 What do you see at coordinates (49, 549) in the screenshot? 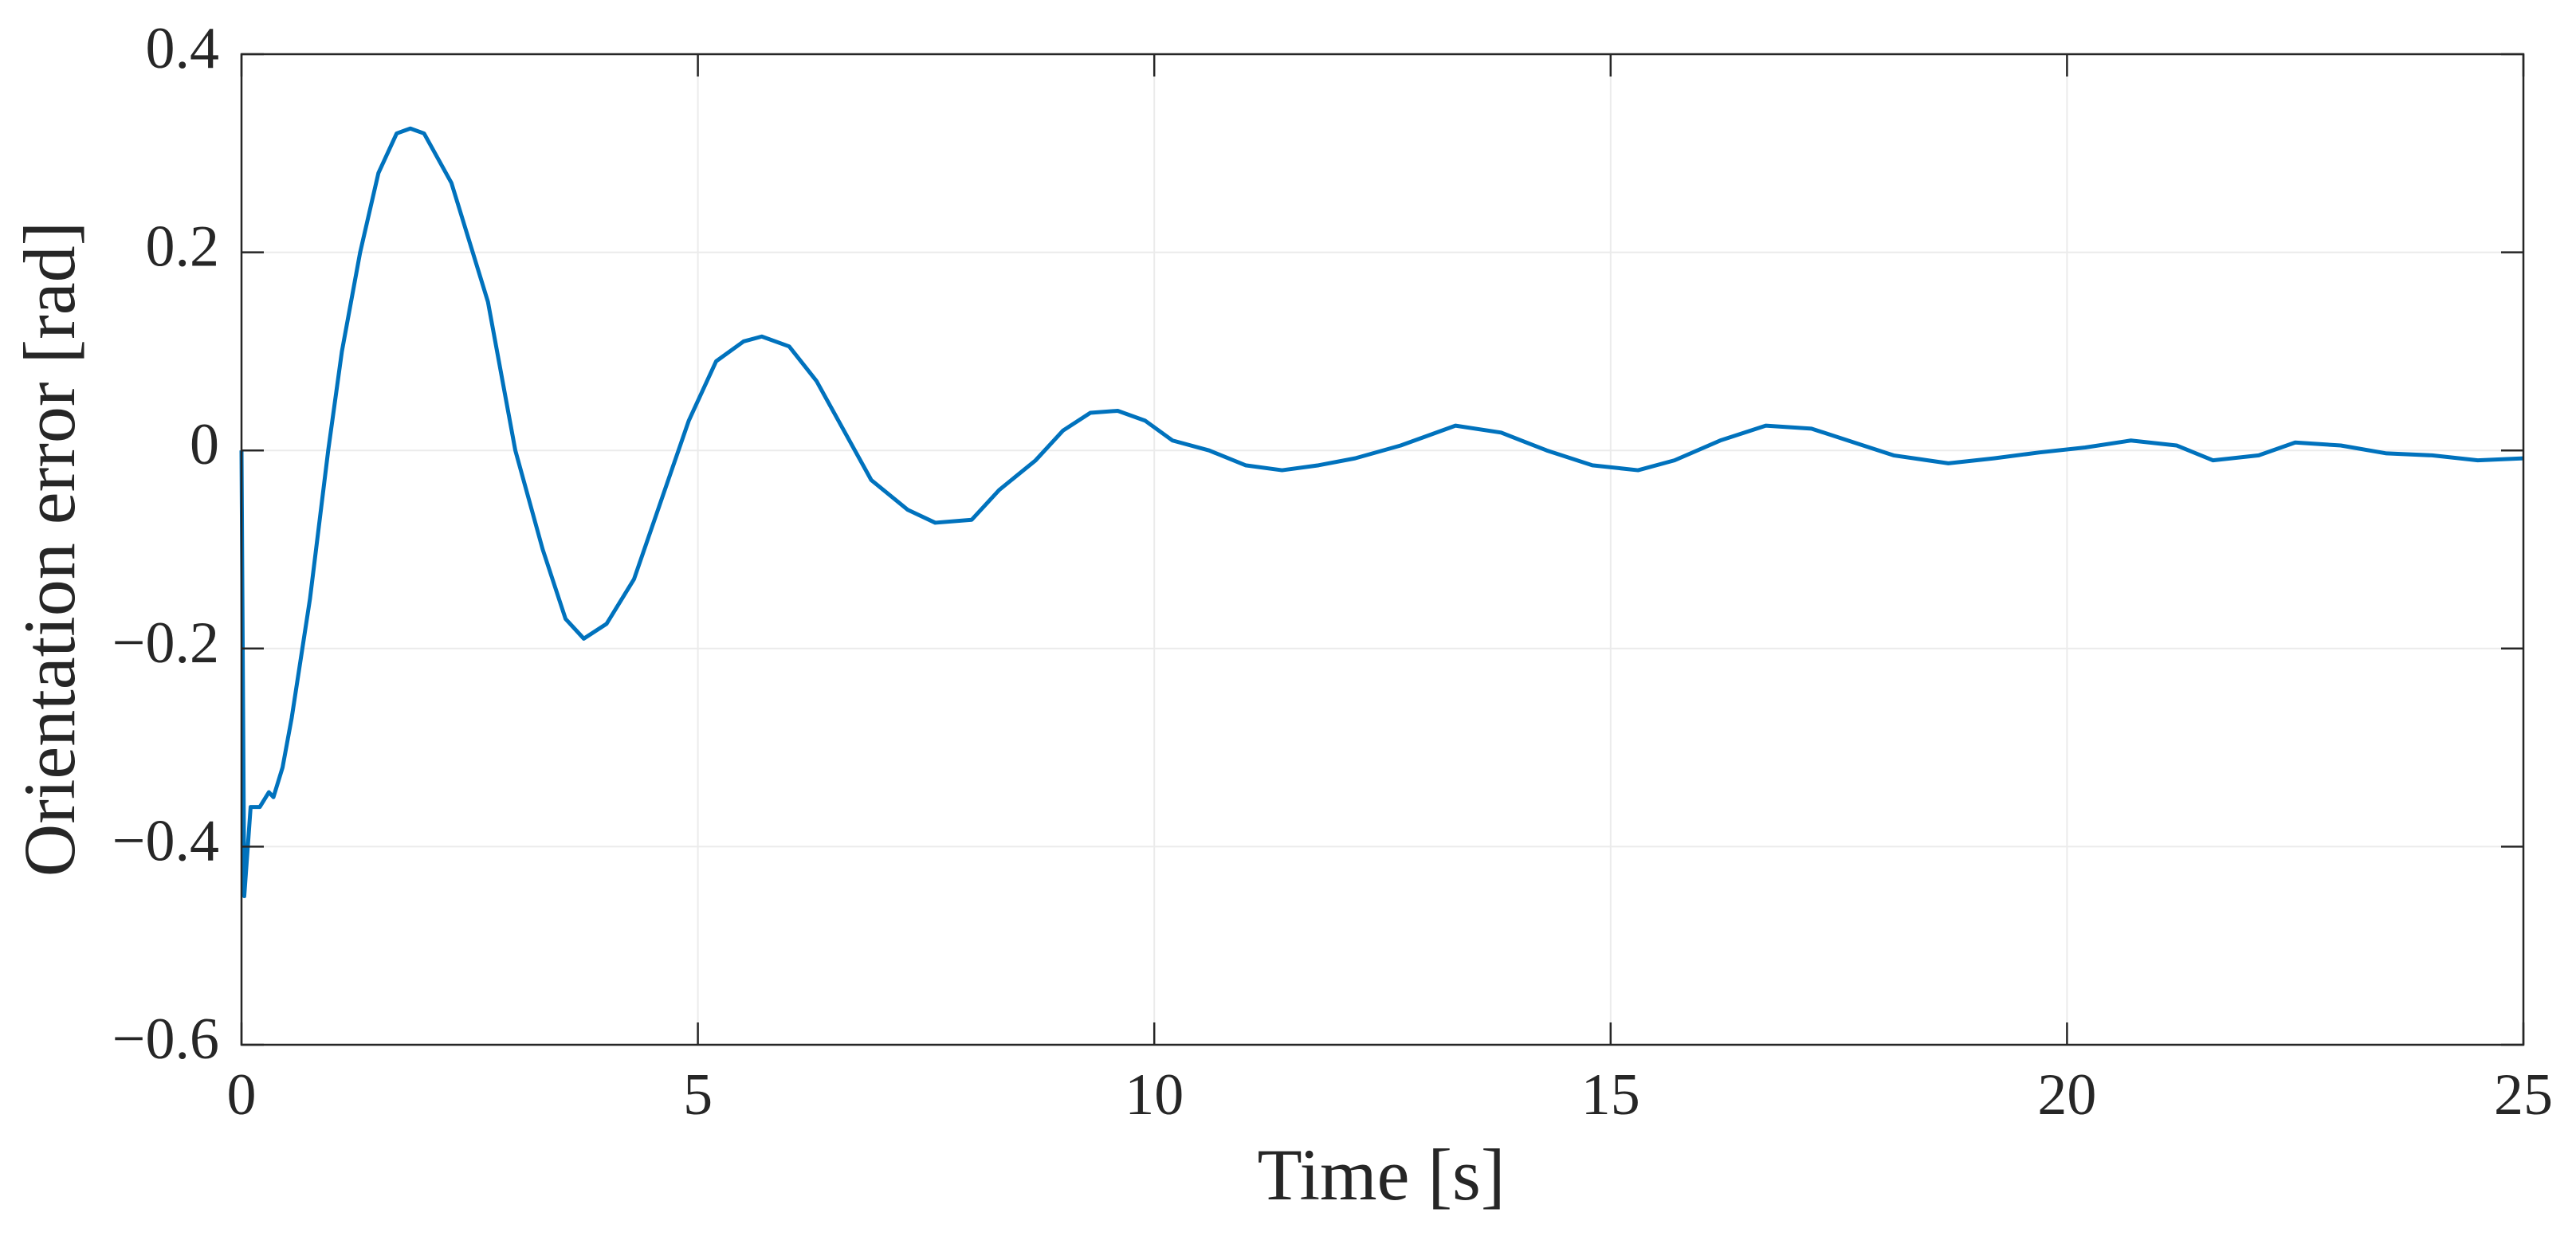
I see `y-axis-label: Orientation error [rad]` at bounding box center [49, 549].